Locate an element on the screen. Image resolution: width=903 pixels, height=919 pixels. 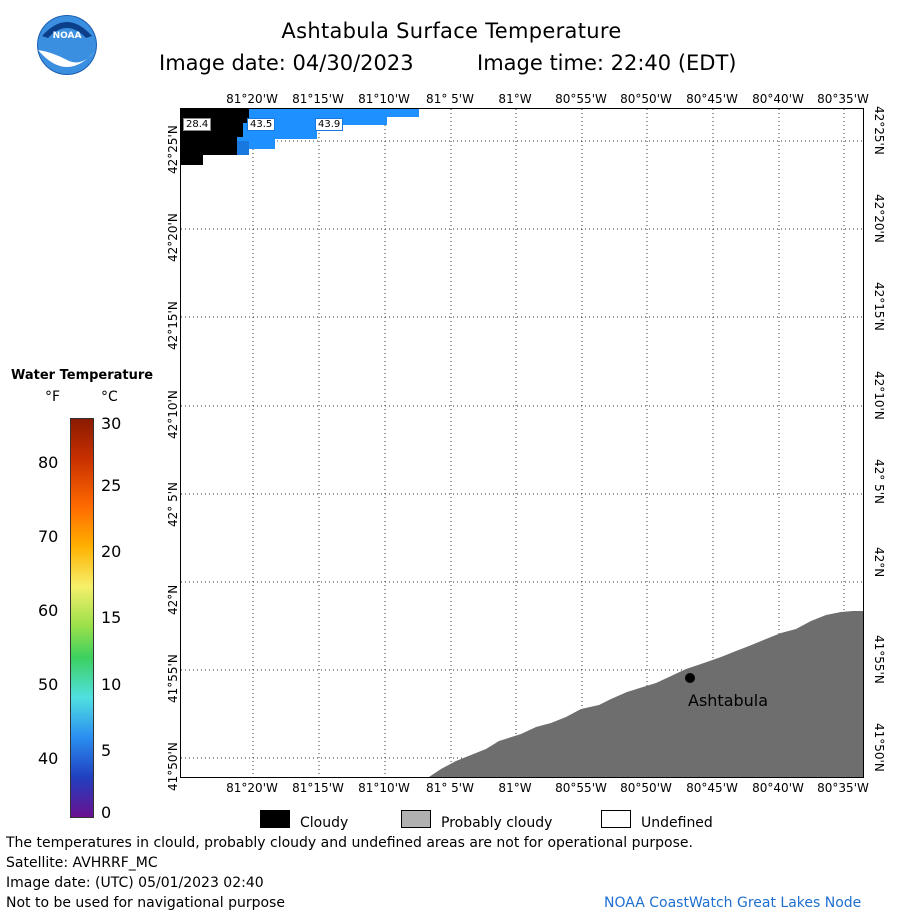
fahrenheit-tick-label: 80 is located at coordinates (48, 462).